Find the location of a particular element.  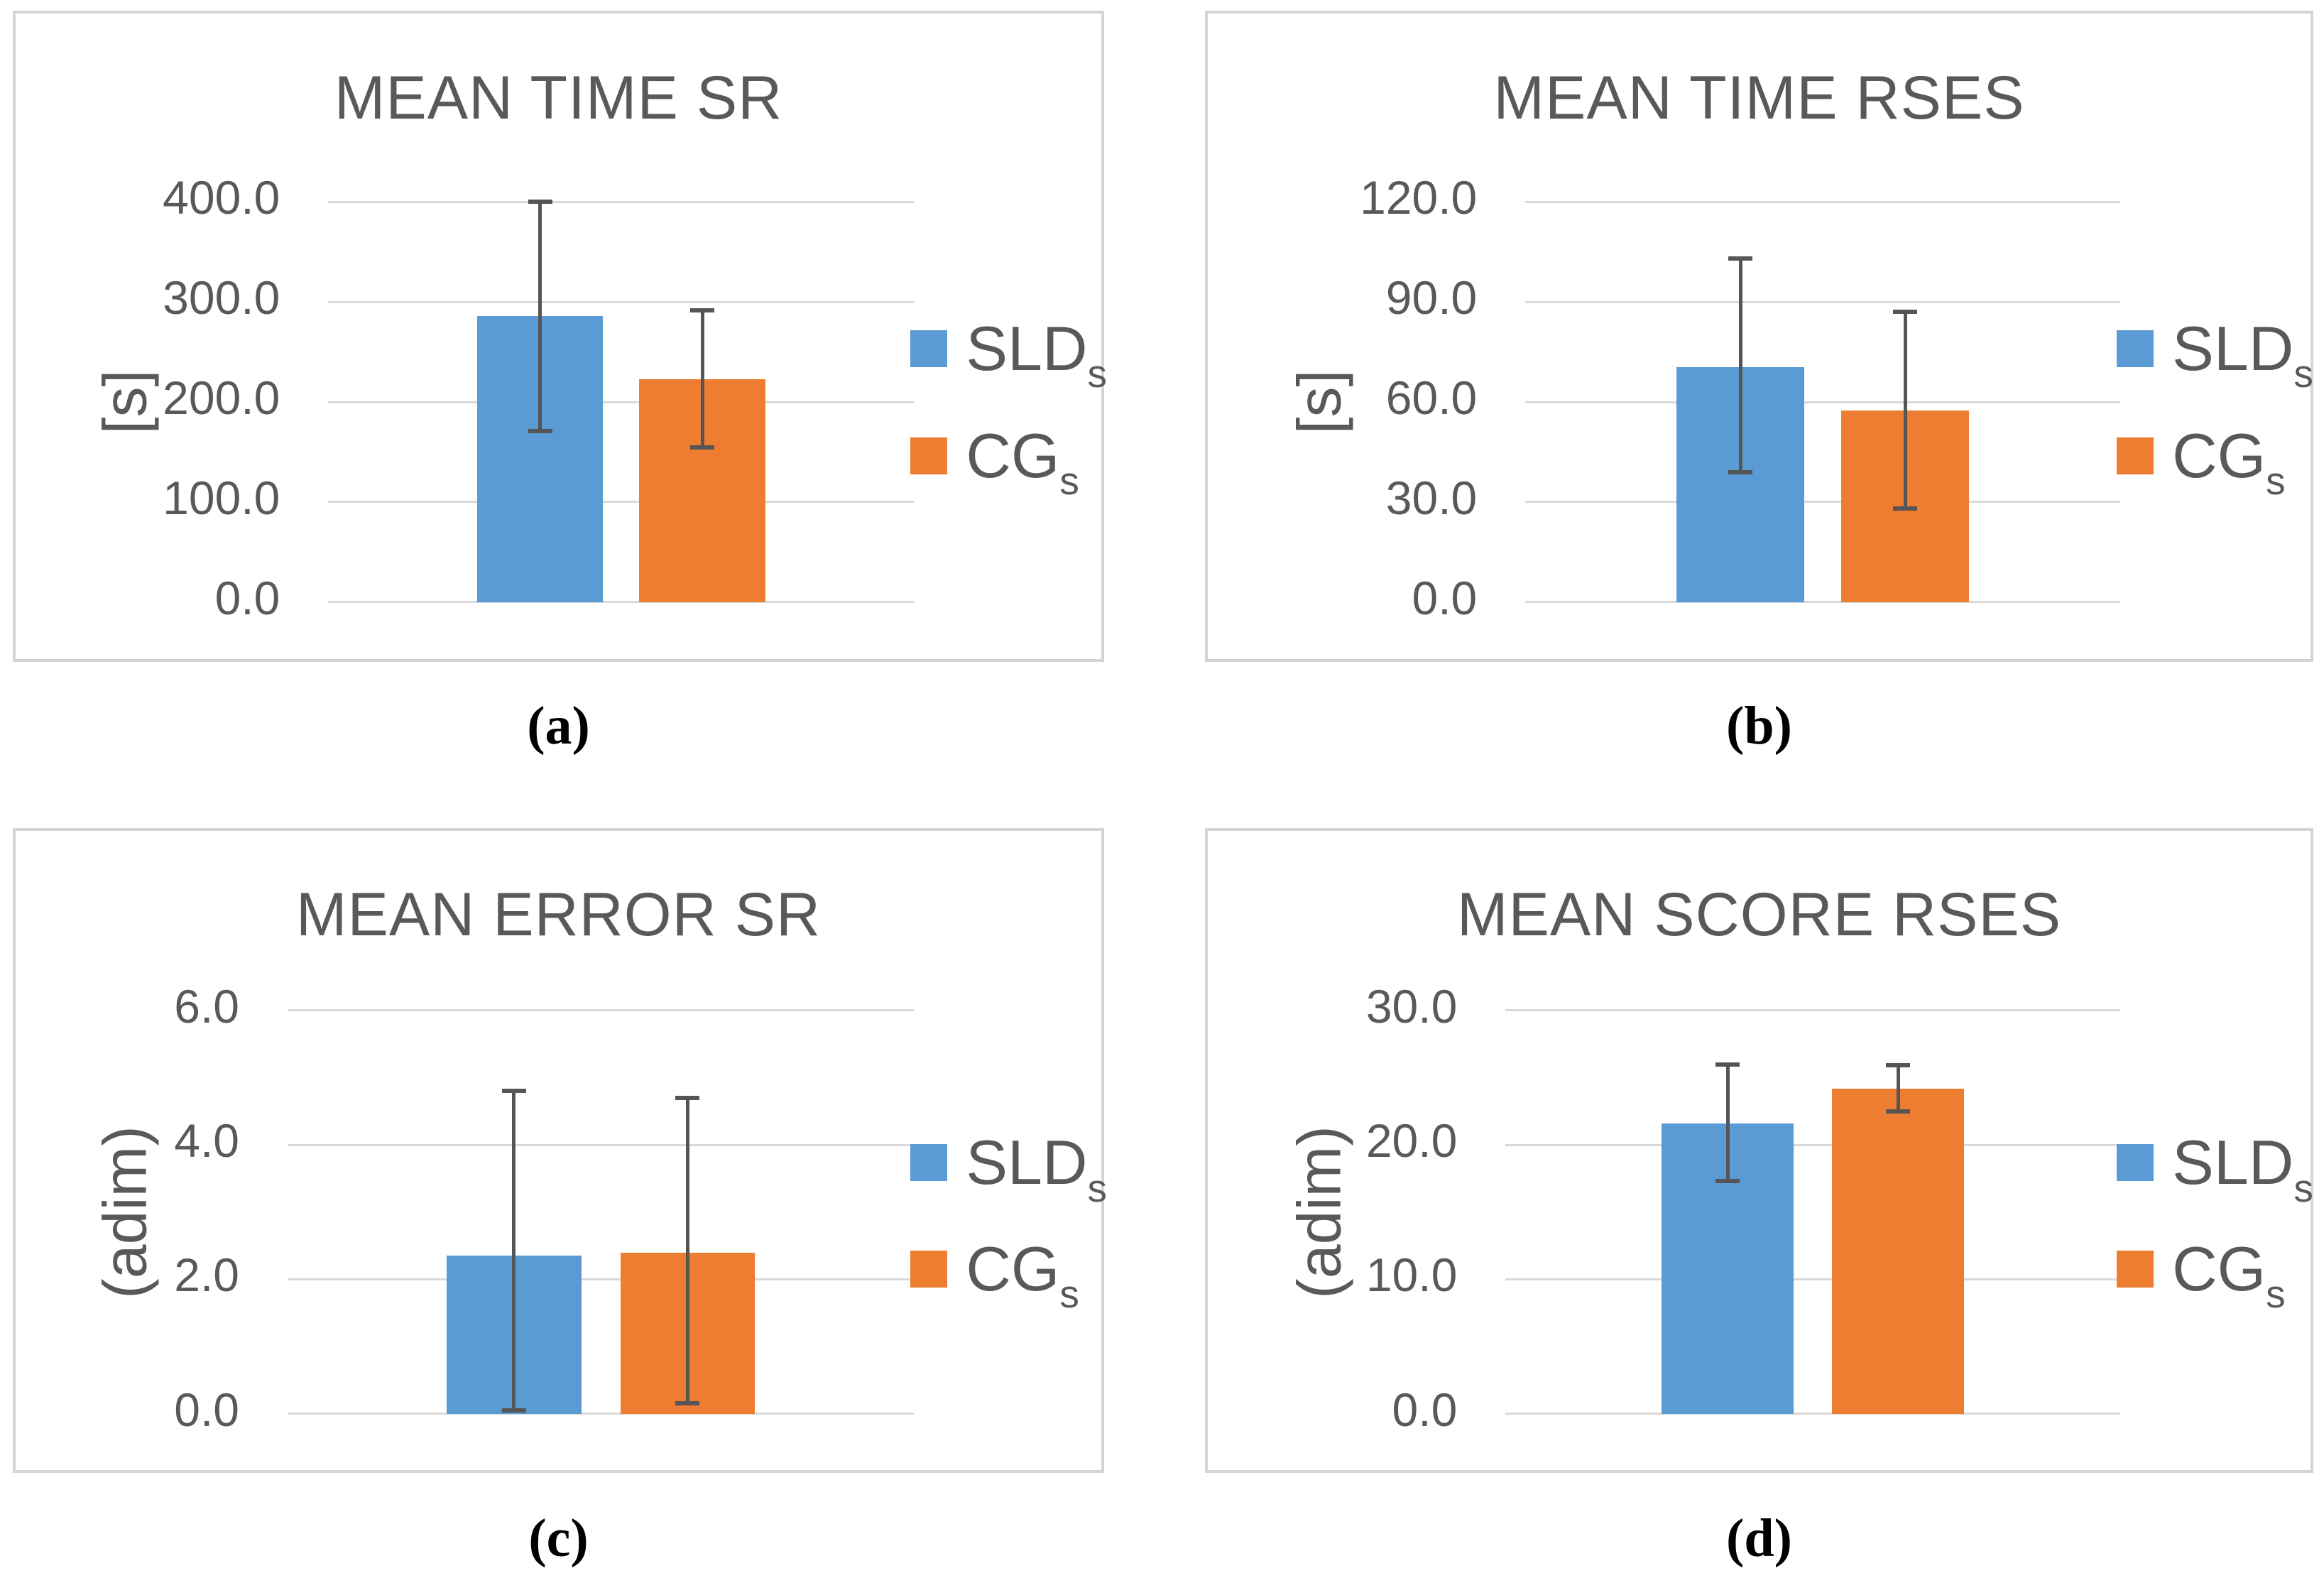

caption-c: (c) is located at coordinates (558, 1538).